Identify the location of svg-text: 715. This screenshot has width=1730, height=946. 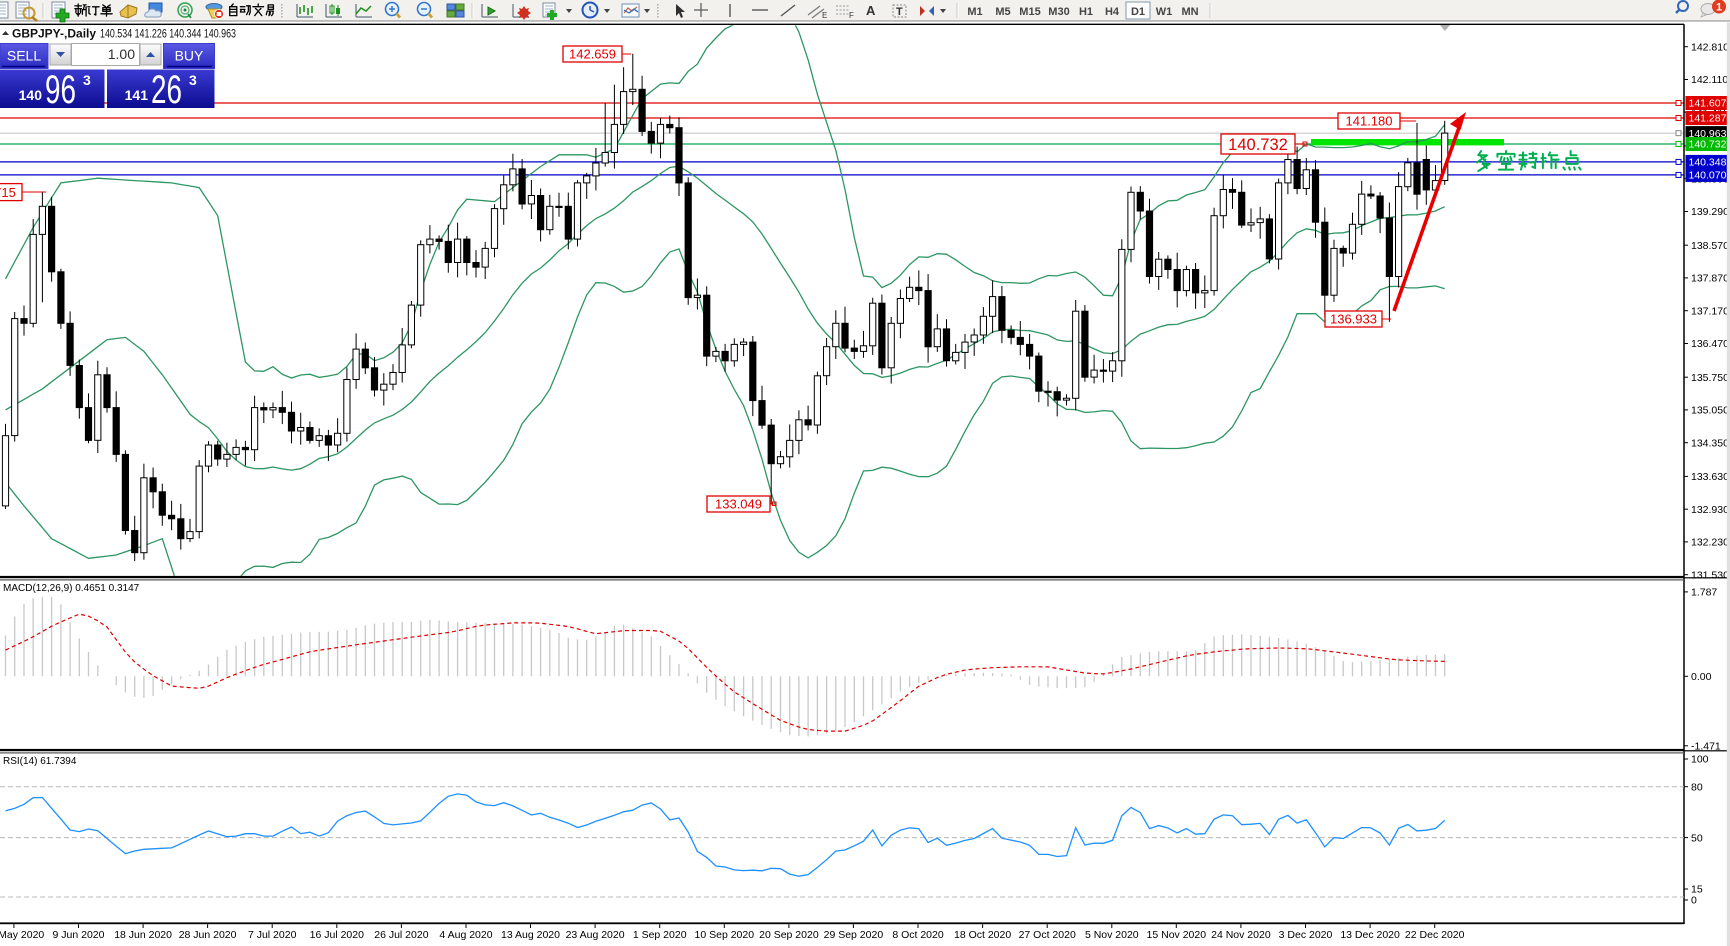
(8, 192).